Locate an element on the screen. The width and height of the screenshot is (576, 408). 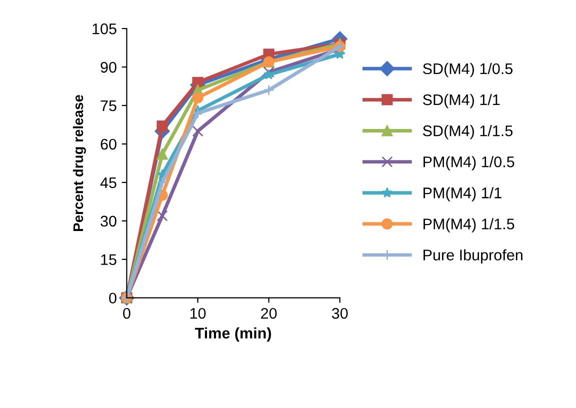
x-tick-label: 20 is located at coordinates (269, 313).